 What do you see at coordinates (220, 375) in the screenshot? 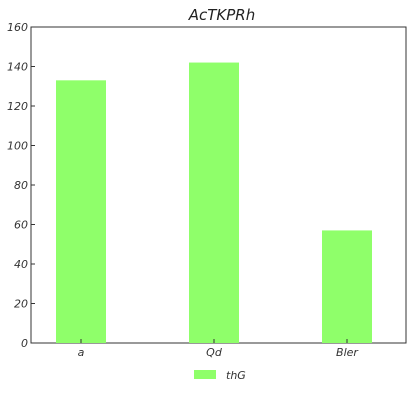
I see `legend: thG` at bounding box center [220, 375].